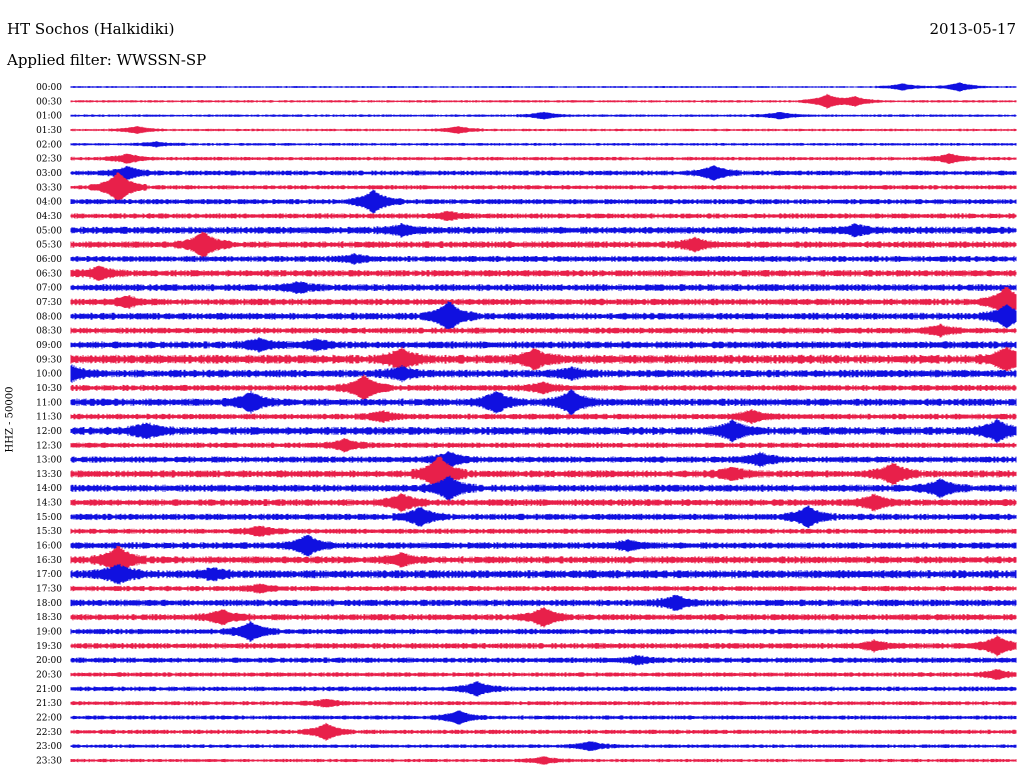 The image size is (1024, 780). I want to click on time-tick-label: 08:30, so click(49, 332).